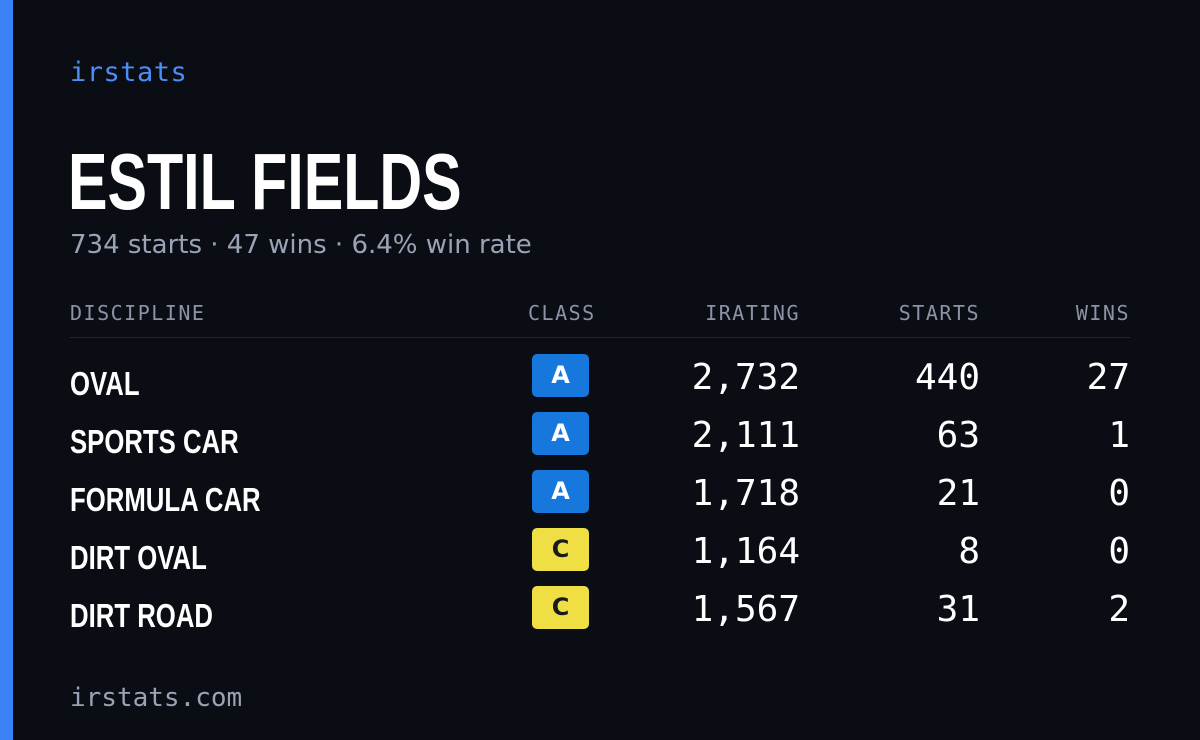 The image size is (1200, 740). Describe the element at coordinates (301, 245) in the screenshot. I see `driver-summary: 734 starts · 47 wins · 6.4% win rate` at that location.